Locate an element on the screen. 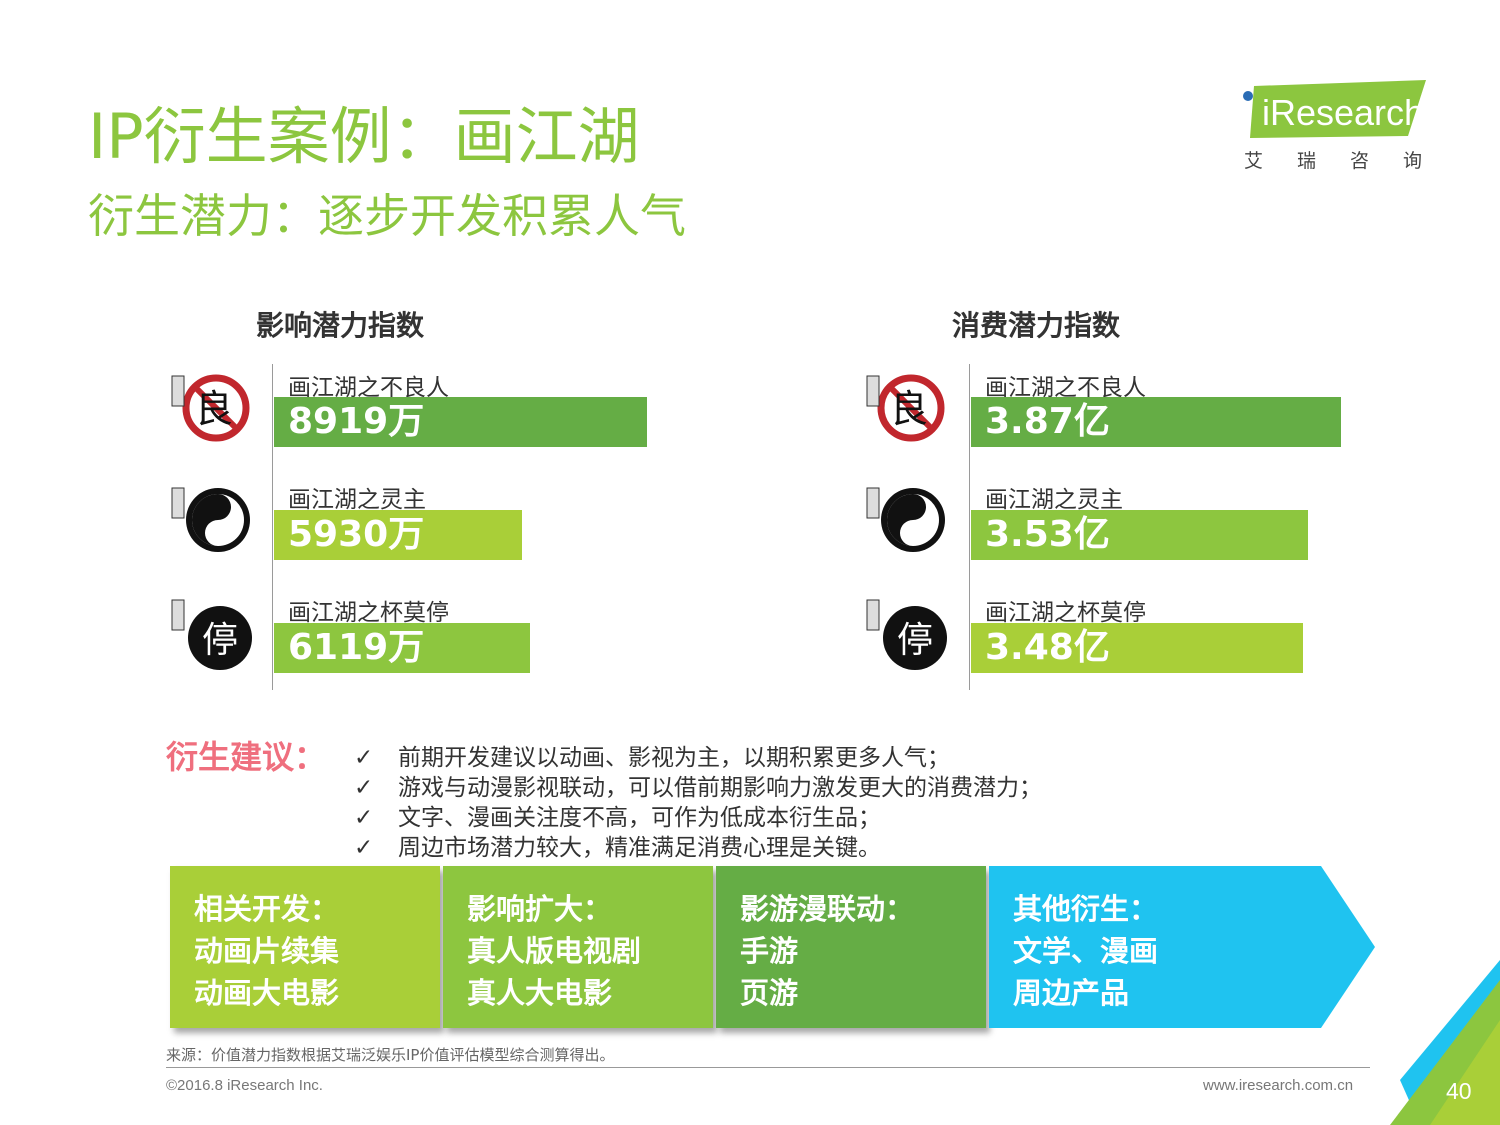  data-label: 3.87亿 is located at coordinates (1047, 421).